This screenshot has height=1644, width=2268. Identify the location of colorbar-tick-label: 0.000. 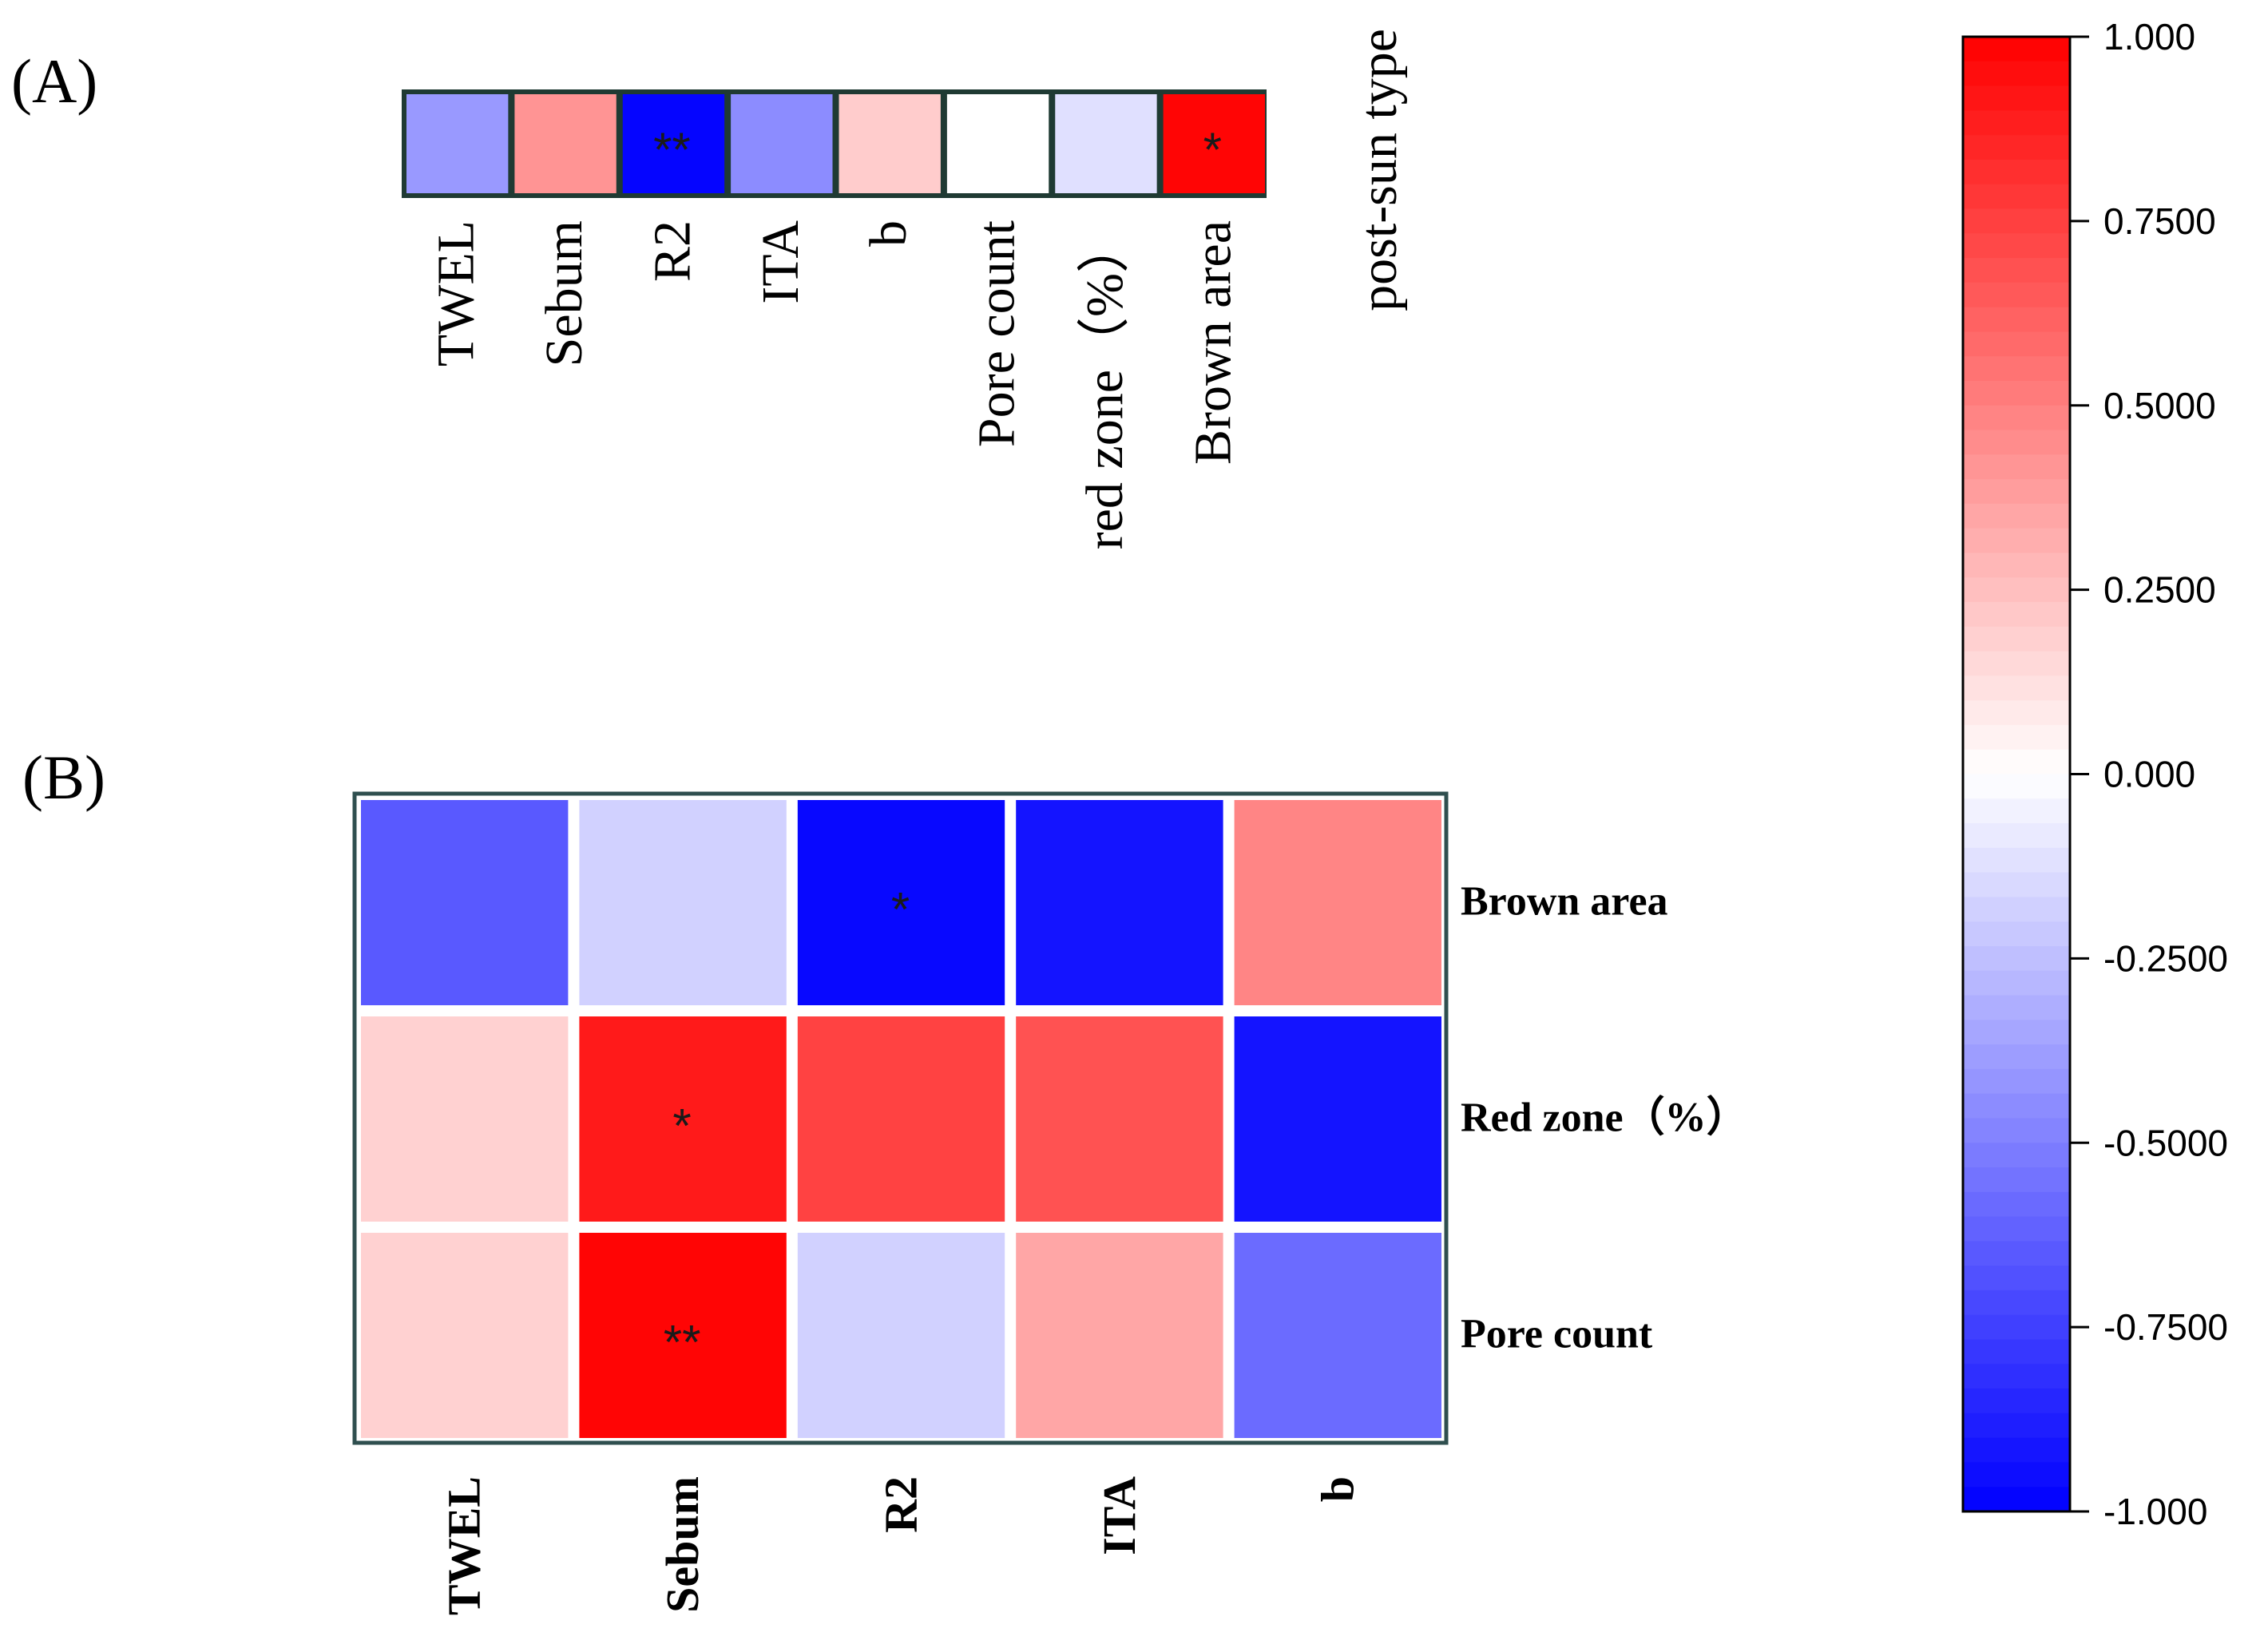
(2149, 774).